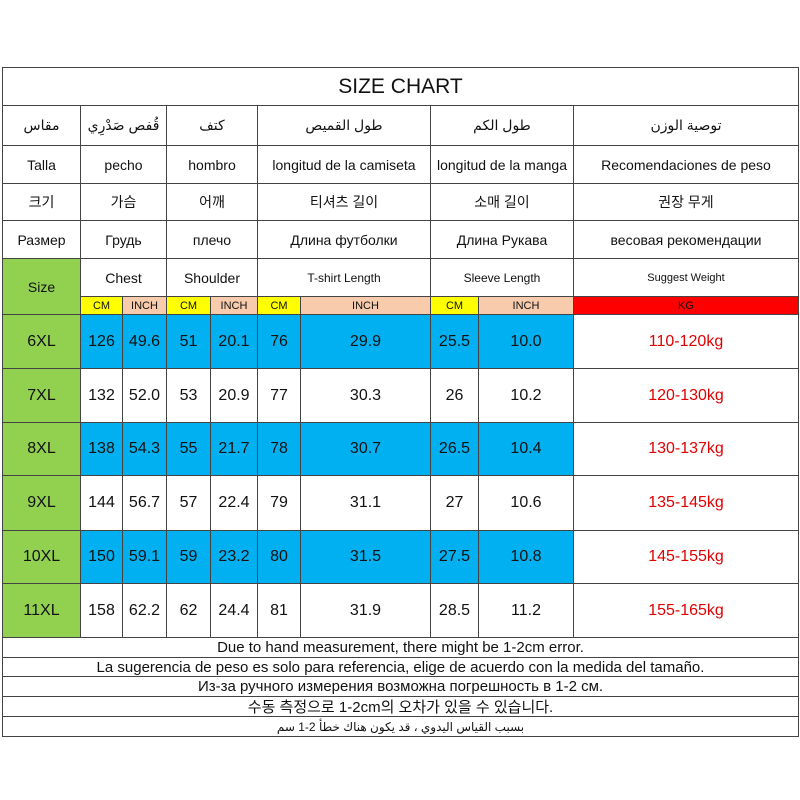 The height and width of the screenshot is (800, 800). Describe the element at coordinates (144, 503) in the screenshot. I see `measure-cell: 56.7` at that location.